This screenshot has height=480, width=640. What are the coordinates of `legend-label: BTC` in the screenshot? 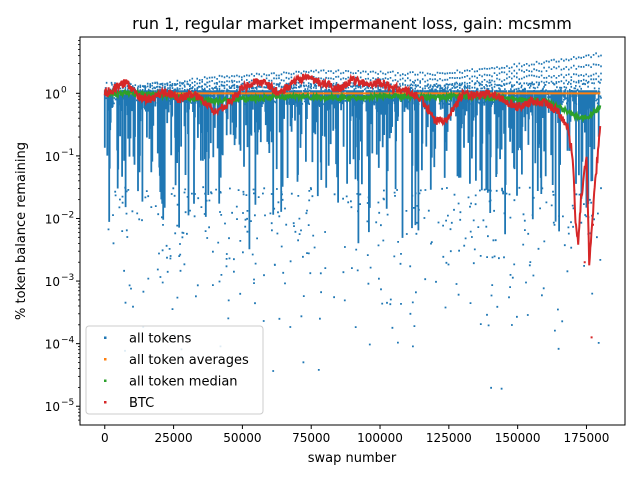 It's located at (141, 403).